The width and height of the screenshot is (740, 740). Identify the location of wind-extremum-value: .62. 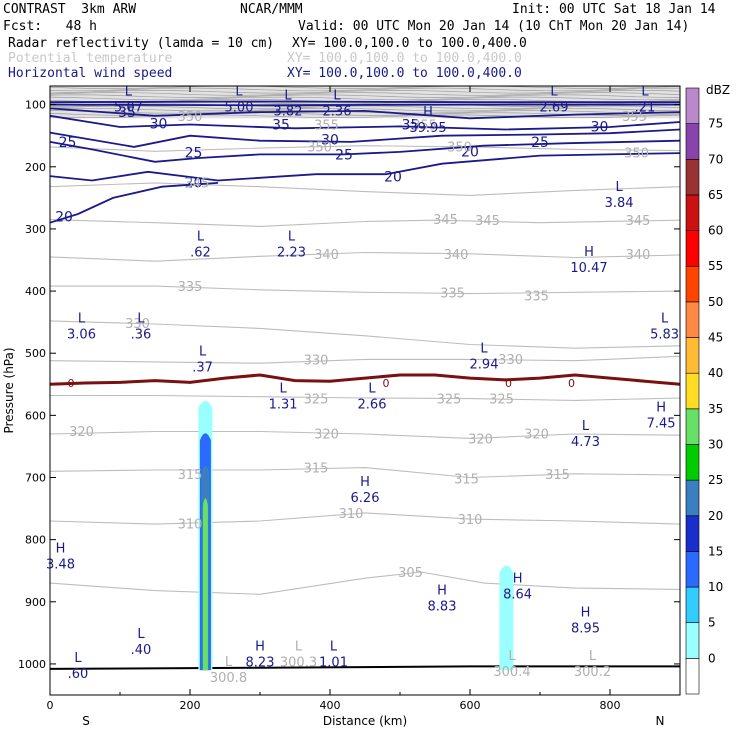
(200, 252).